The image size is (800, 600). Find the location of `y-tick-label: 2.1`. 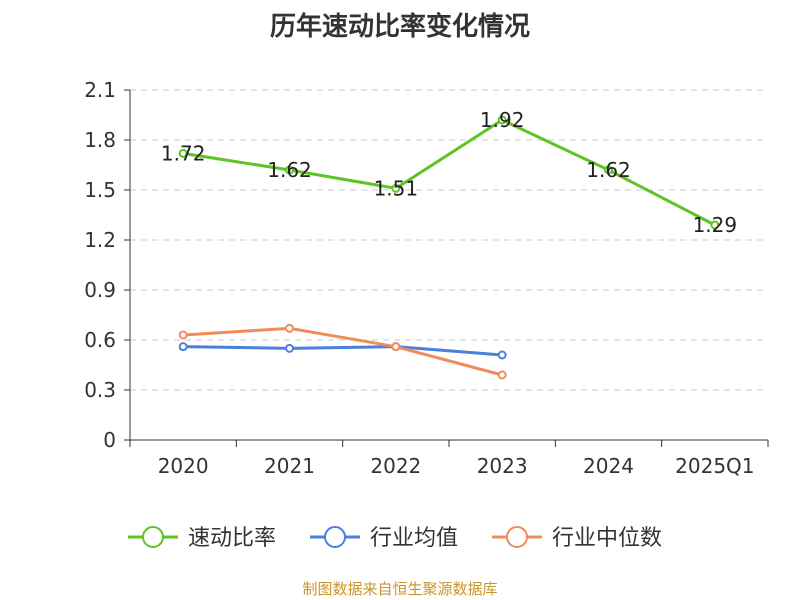

y-tick-label: 2.1 is located at coordinates (100, 90).